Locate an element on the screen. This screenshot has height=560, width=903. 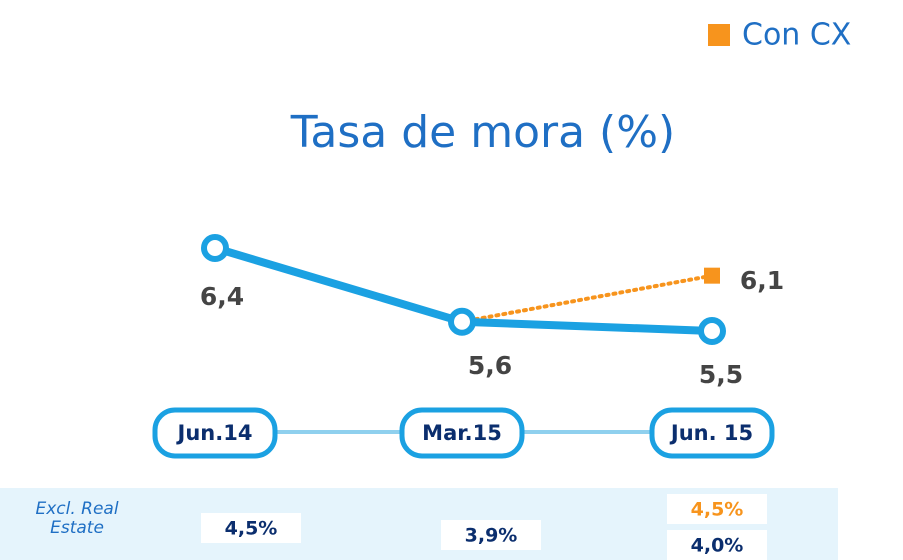
x-tick-label: Jun. 15 is located at coordinates (711, 433).